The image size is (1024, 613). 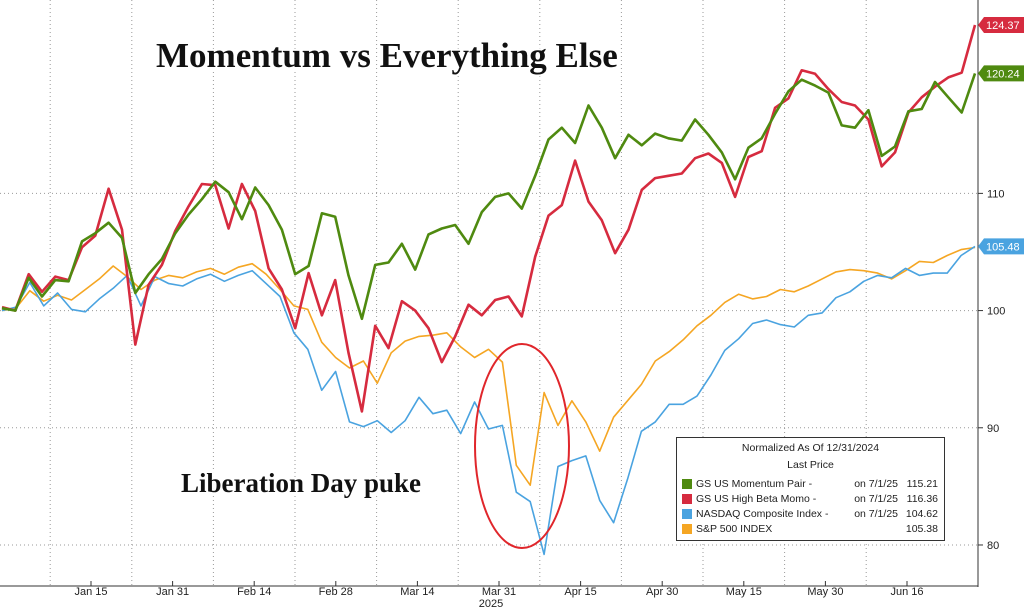 What do you see at coordinates (906, 592) in the screenshot?
I see `x-tick-label: Jun 16` at bounding box center [906, 592].